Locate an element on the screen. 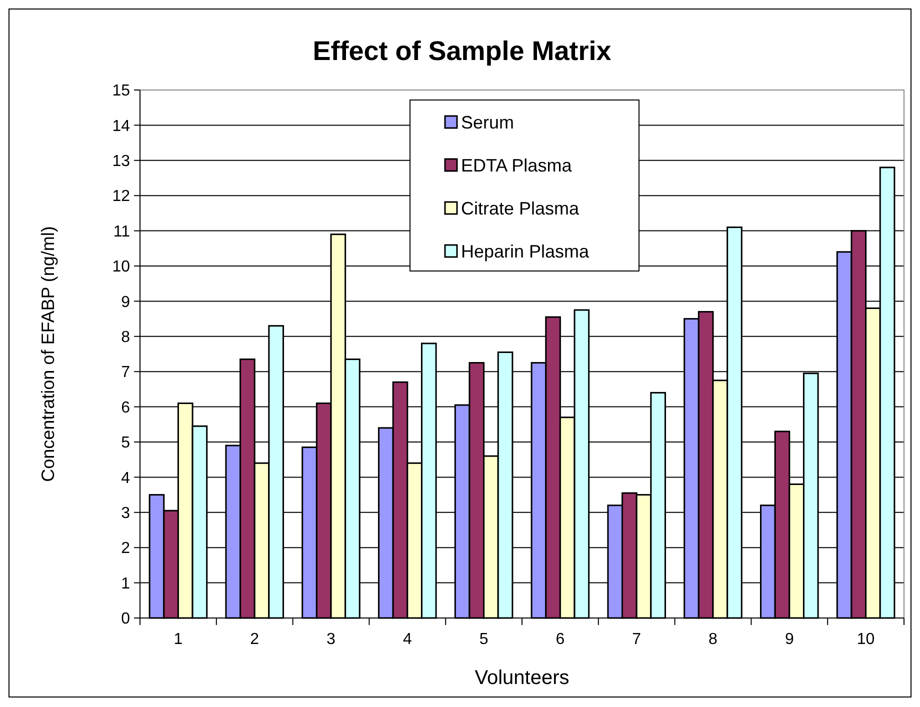 This screenshot has width=920, height=707. y-tick-label: 2 is located at coordinates (125, 549).